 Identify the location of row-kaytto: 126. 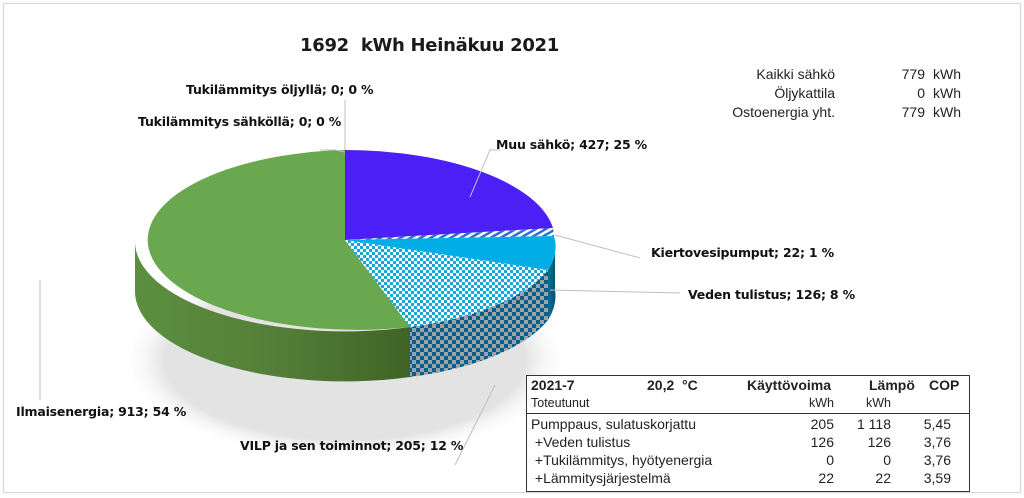
(822, 442).